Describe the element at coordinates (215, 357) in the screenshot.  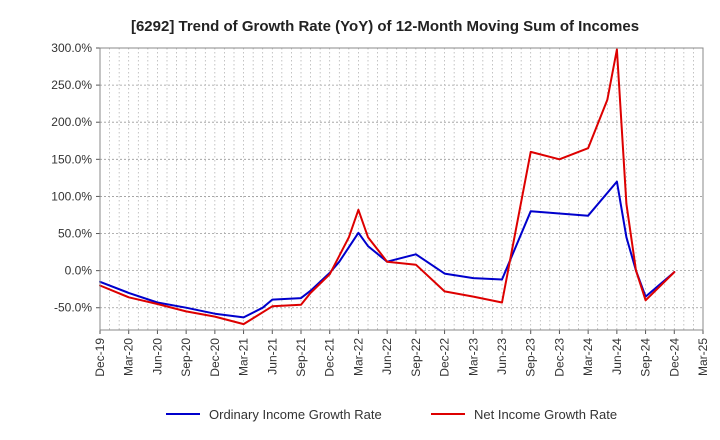
I see `x-tick-label: Dec-20` at that location.